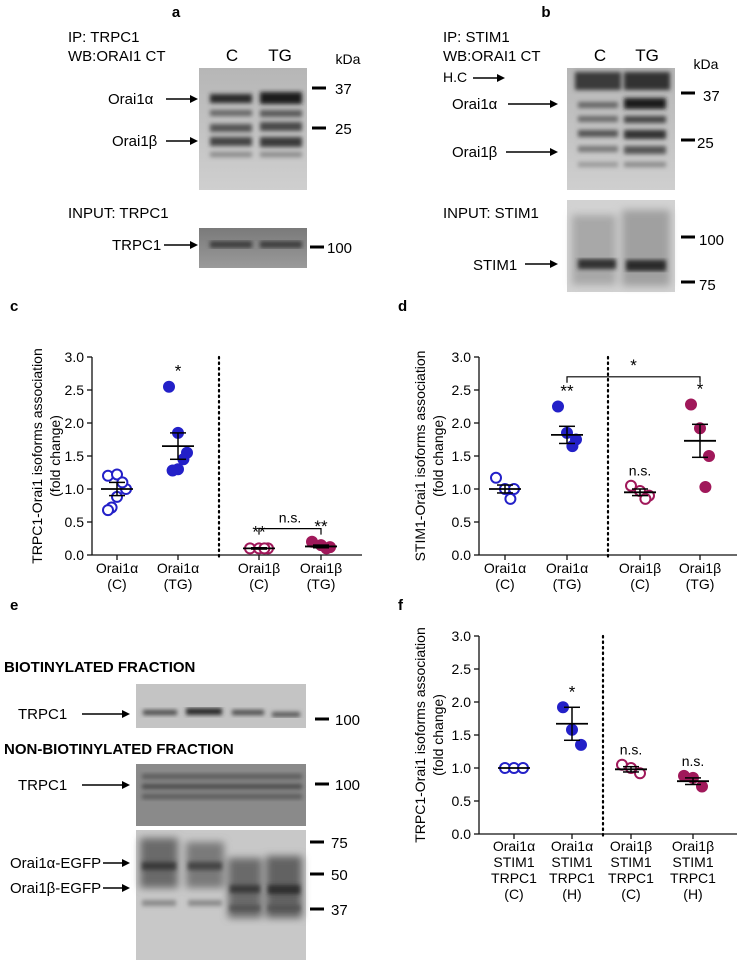 Image resolution: width=749 pixels, height=967 pixels. What do you see at coordinates (232, 55) in the screenshot?
I see `lane-label-c: C` at bounding box center [232, 55].